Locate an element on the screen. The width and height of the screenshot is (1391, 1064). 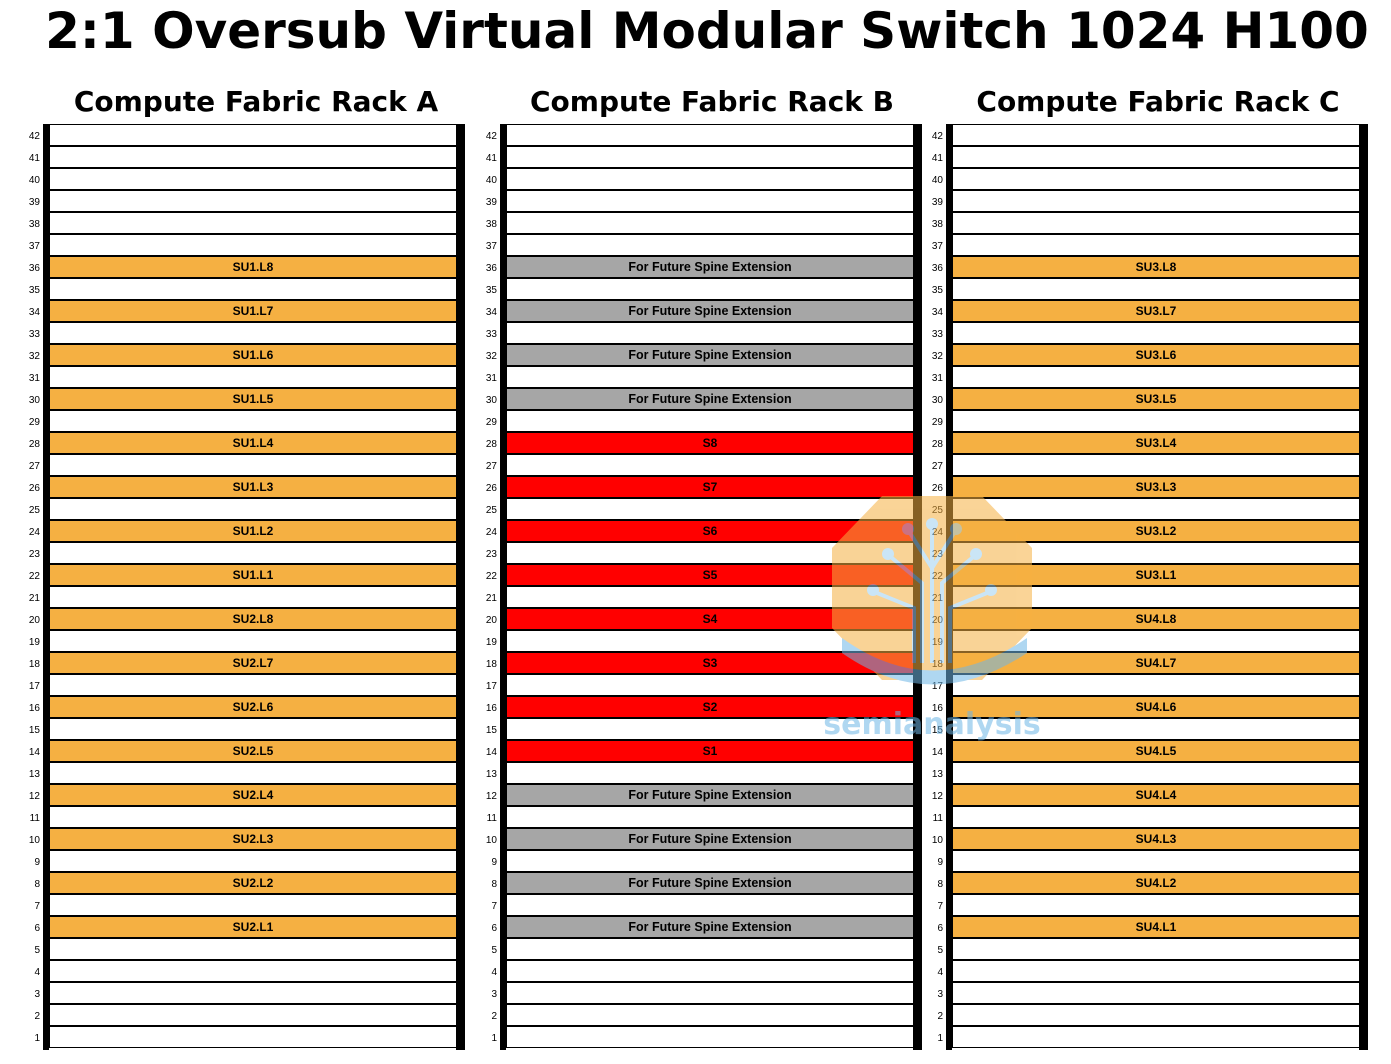
rack-unit-number: 7 is located at coordinates (494, 906).